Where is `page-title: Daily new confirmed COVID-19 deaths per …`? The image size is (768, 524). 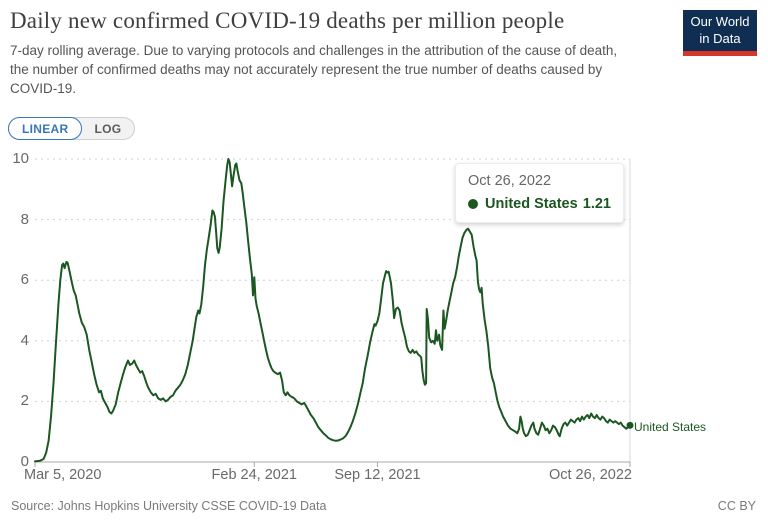
page-title: Daily new confirmed COVID-19 deaths per … is located at coordinates (287, 20).